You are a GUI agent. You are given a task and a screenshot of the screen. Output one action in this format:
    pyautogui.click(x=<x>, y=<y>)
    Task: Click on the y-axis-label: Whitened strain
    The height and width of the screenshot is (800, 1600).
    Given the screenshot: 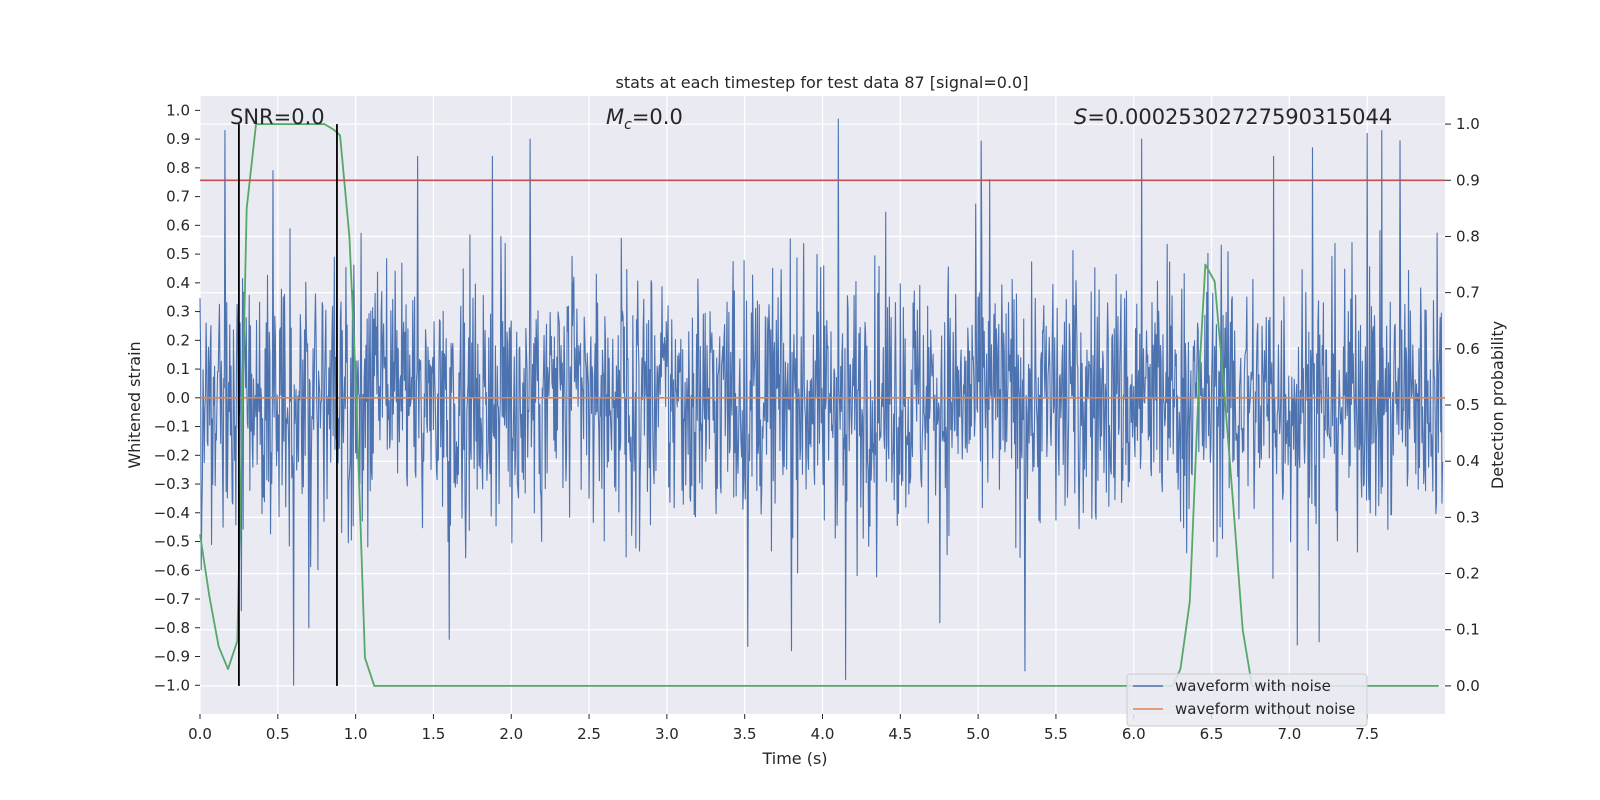 What is the action you would take?
    pyautogui.click(x=134, y=404)
    